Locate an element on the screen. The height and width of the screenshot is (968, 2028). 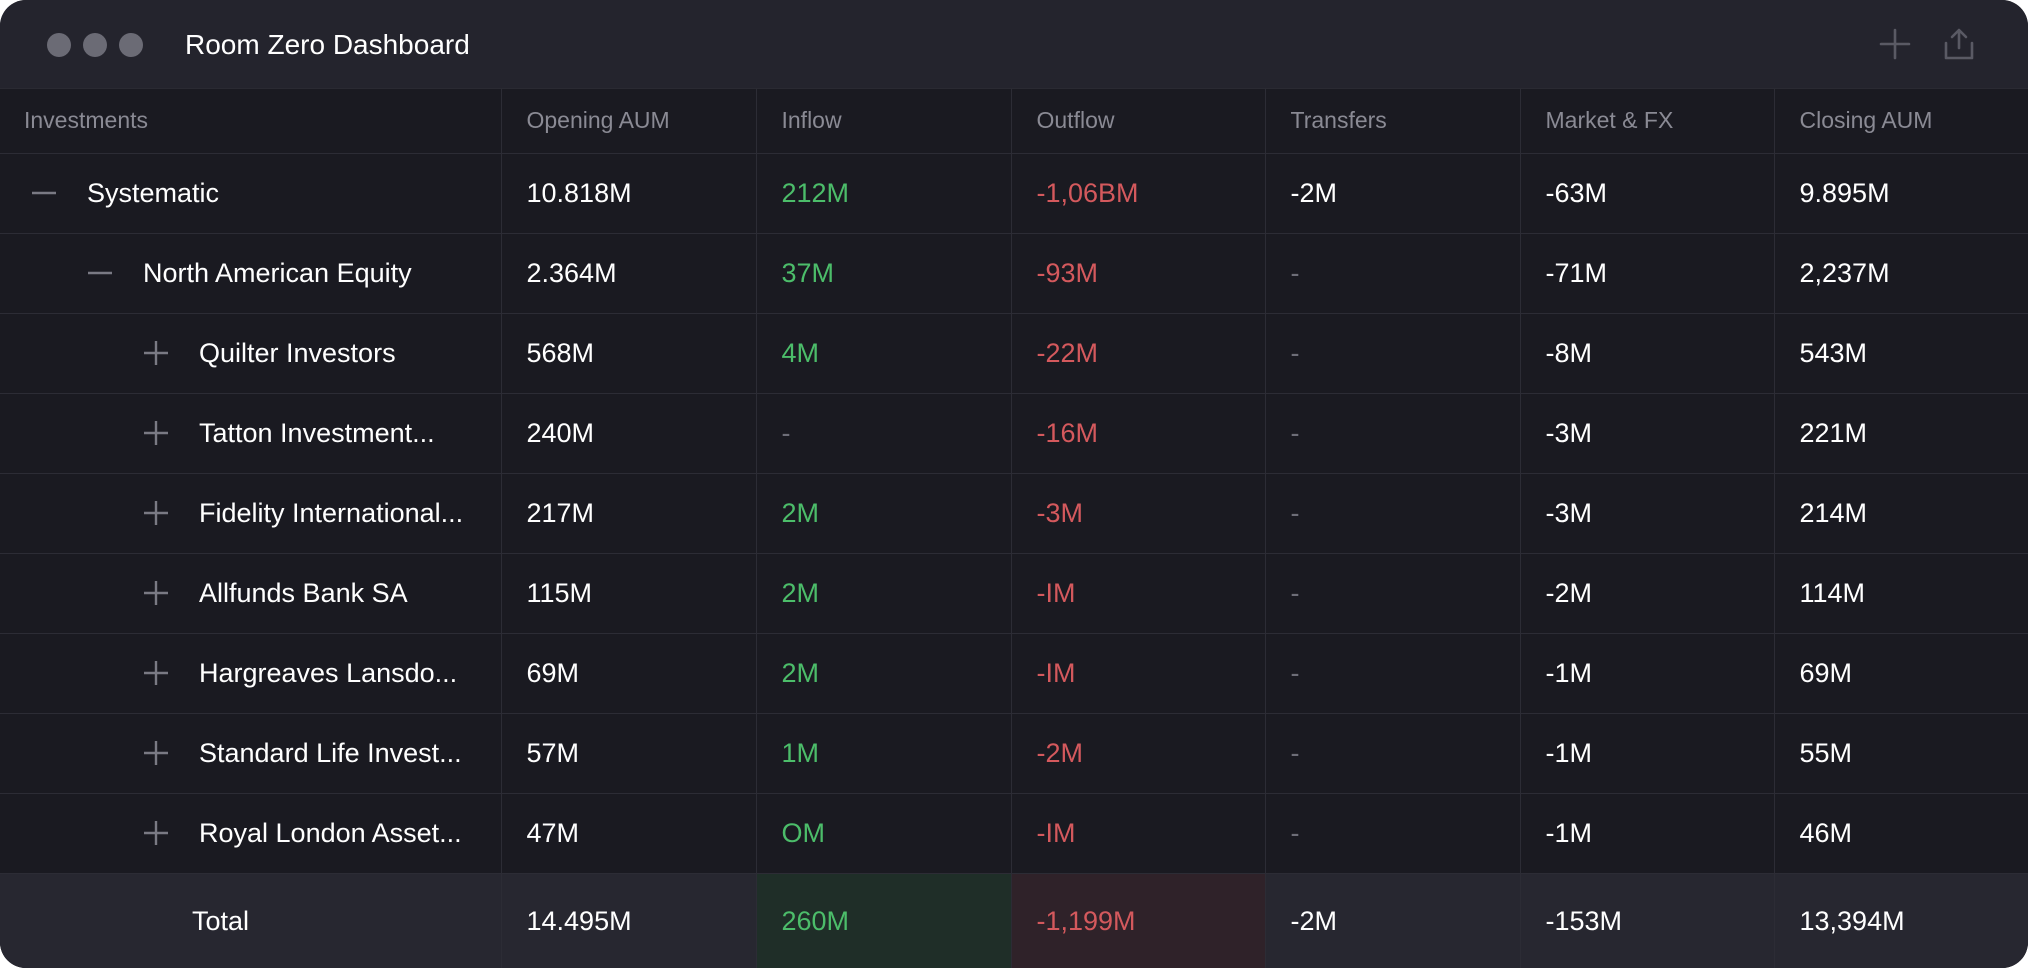
opening-aum-cell: 47M is located at coordinates (628, 833).